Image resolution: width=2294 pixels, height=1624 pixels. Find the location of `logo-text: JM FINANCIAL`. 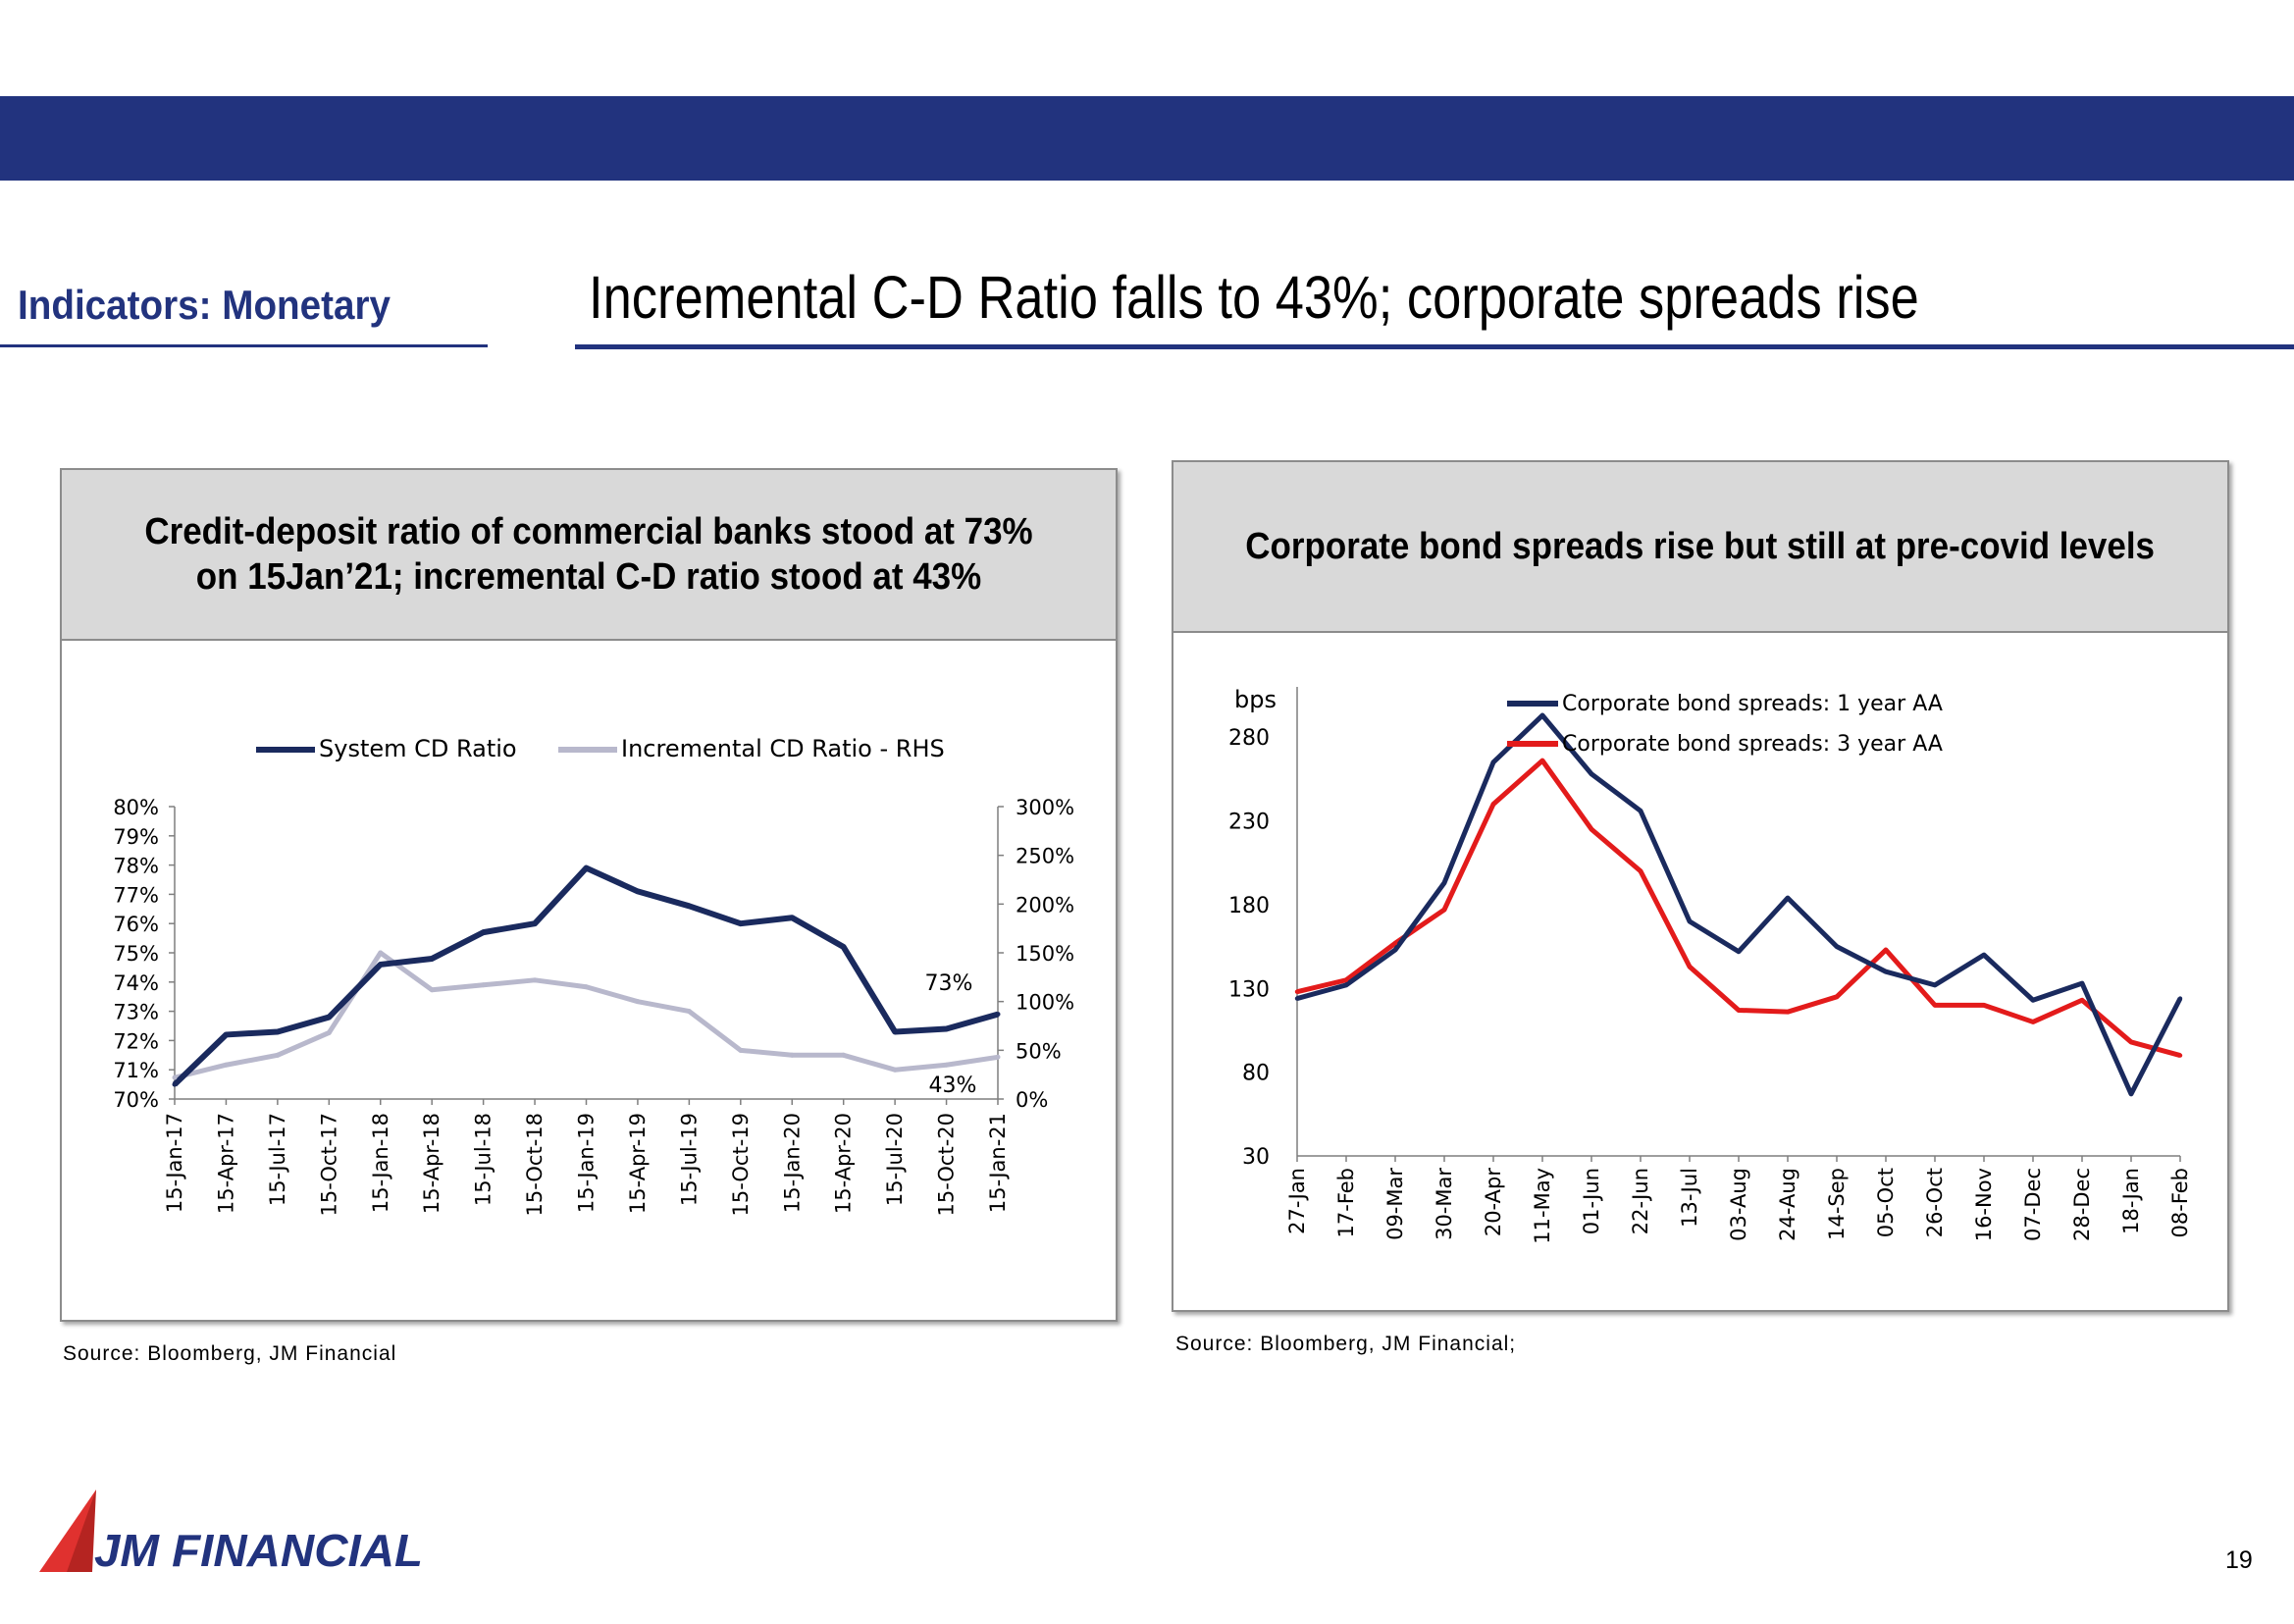

logo-text: JM FINANCIAL is located at coordinates (258, 1549).